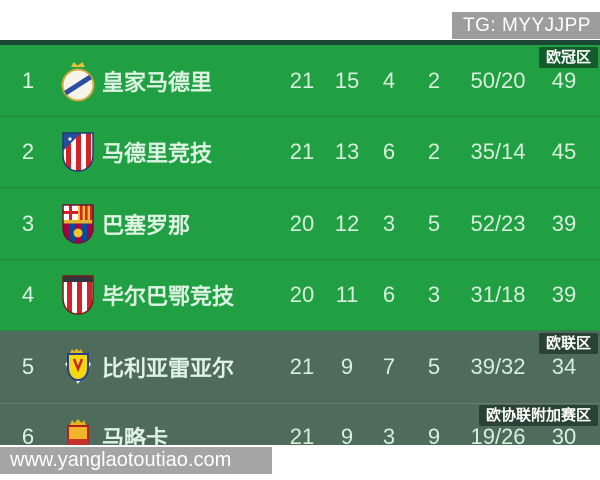 This screenshot has width=600, height=480. Describe the element at coordinates (135, 435) in the screenshot. I see `team-name: 马略卡` at that location.